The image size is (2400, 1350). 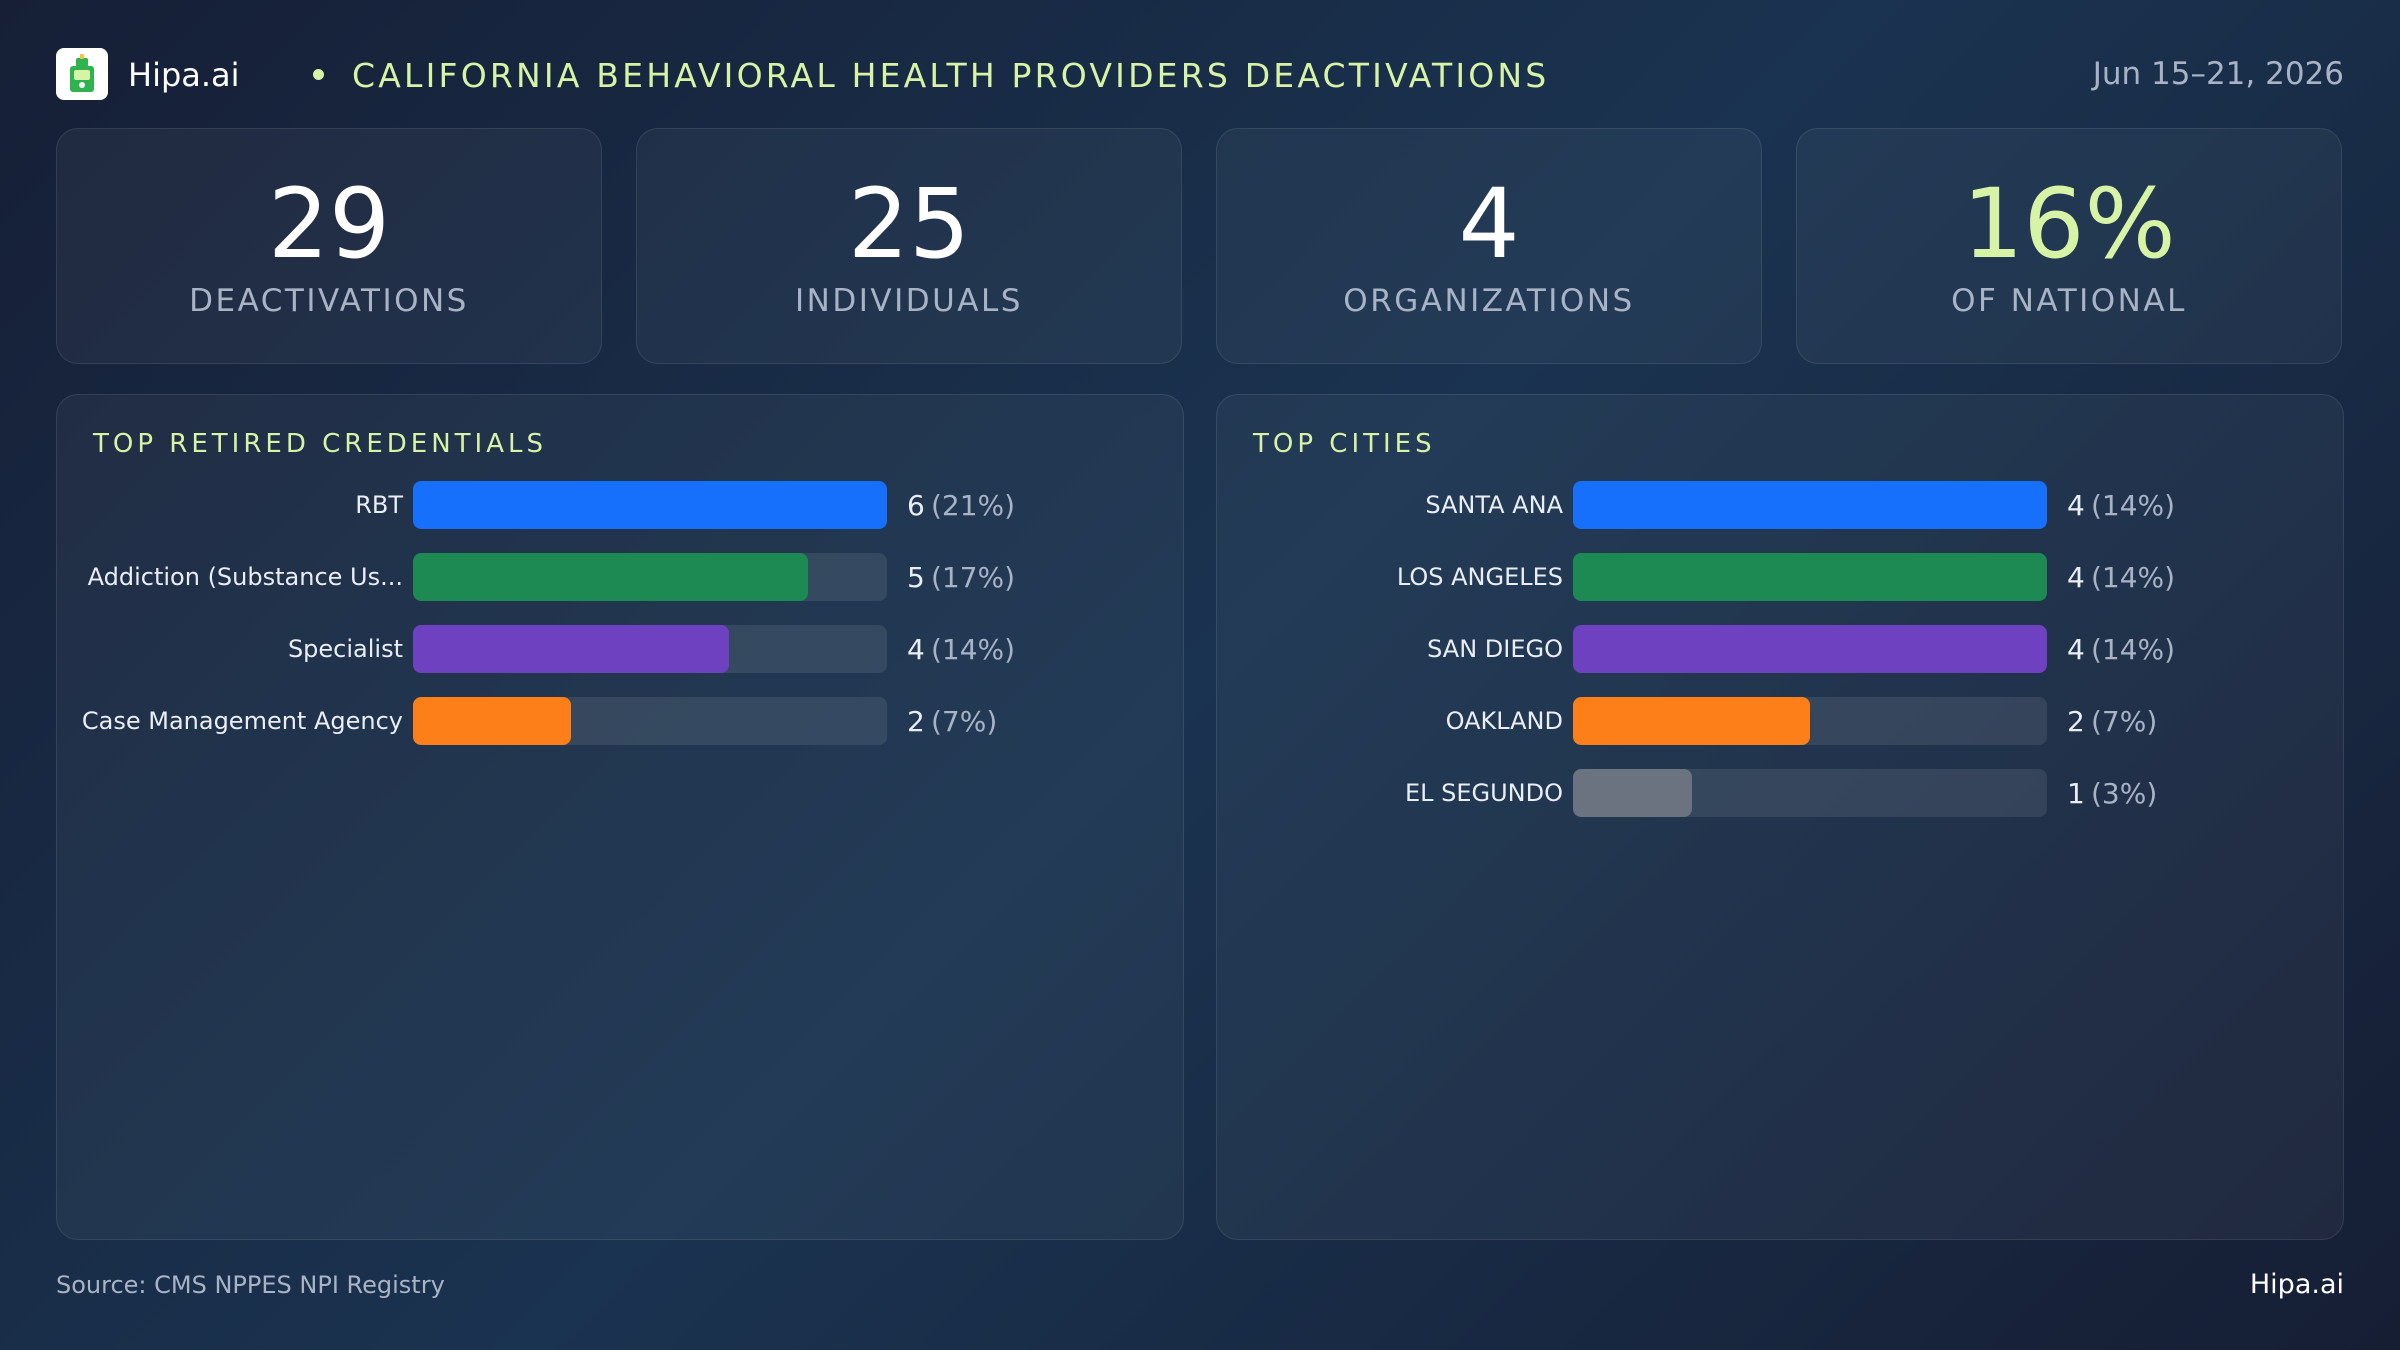 I want to click on panel-title: TOP RETIRED CREDENTIALS, so click(x=320, y=444).